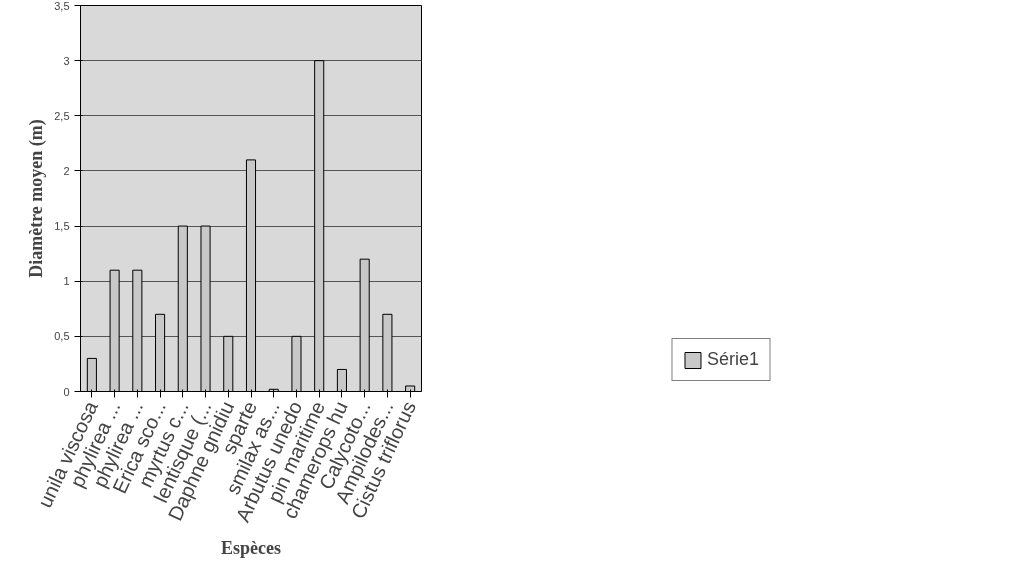  What do you see at coordinates (66, 170) in the screenshot?
I see `y-tick-label: 2` at bounding box center [66, 170].